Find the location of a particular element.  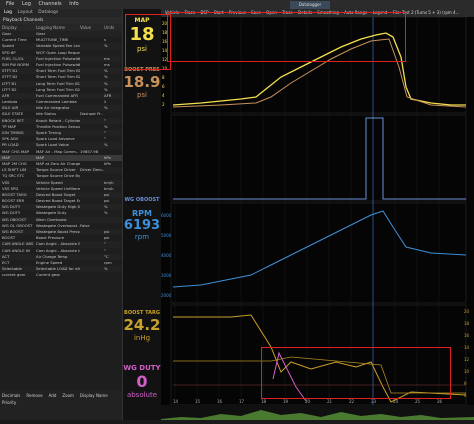

channel-column-headers: Display Logging Name Value Units is located at coordinates (61, 27).